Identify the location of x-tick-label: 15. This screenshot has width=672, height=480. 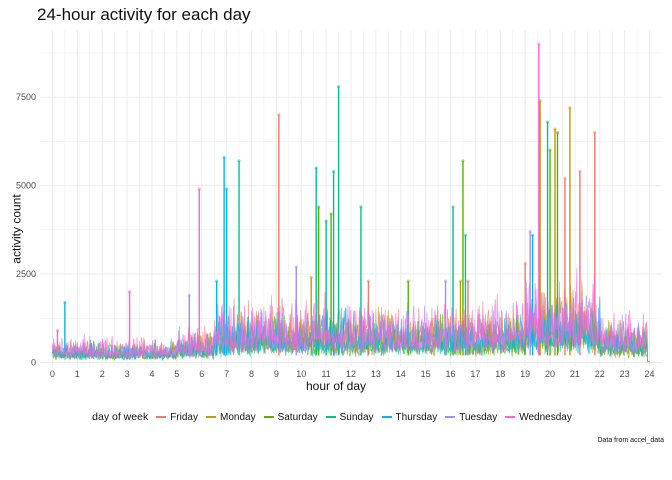
(426, 374).